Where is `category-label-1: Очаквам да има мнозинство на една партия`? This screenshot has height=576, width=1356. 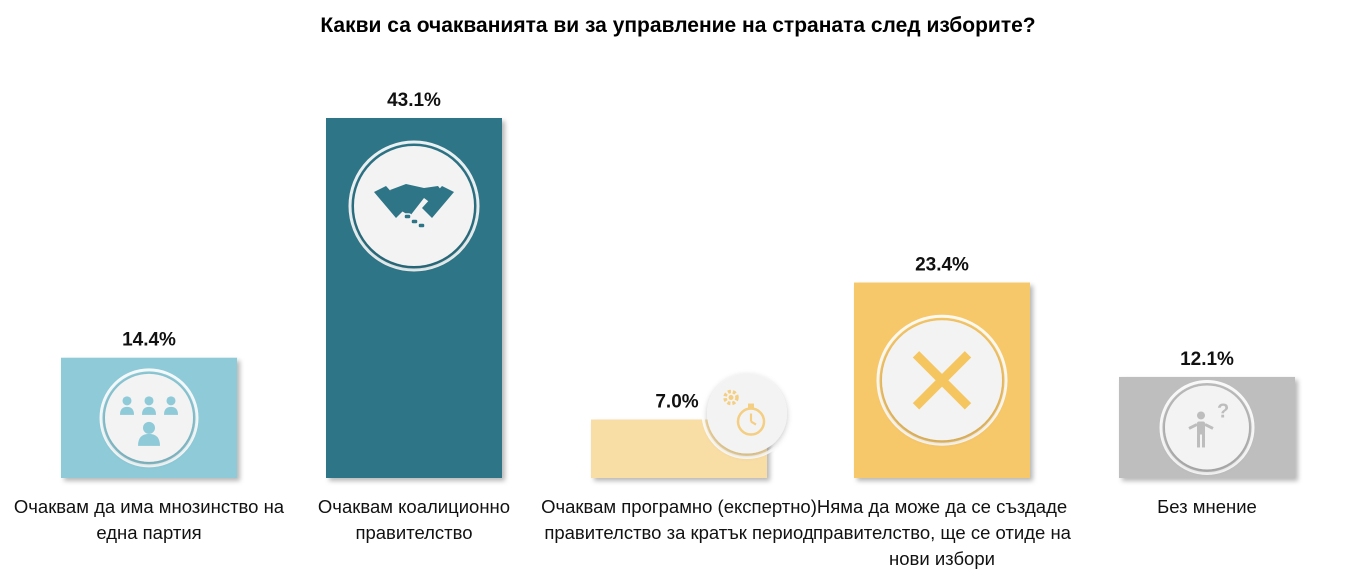
category-label-1: Очаквам да има мнозинство на една партия is located at coordinates (149, 519).